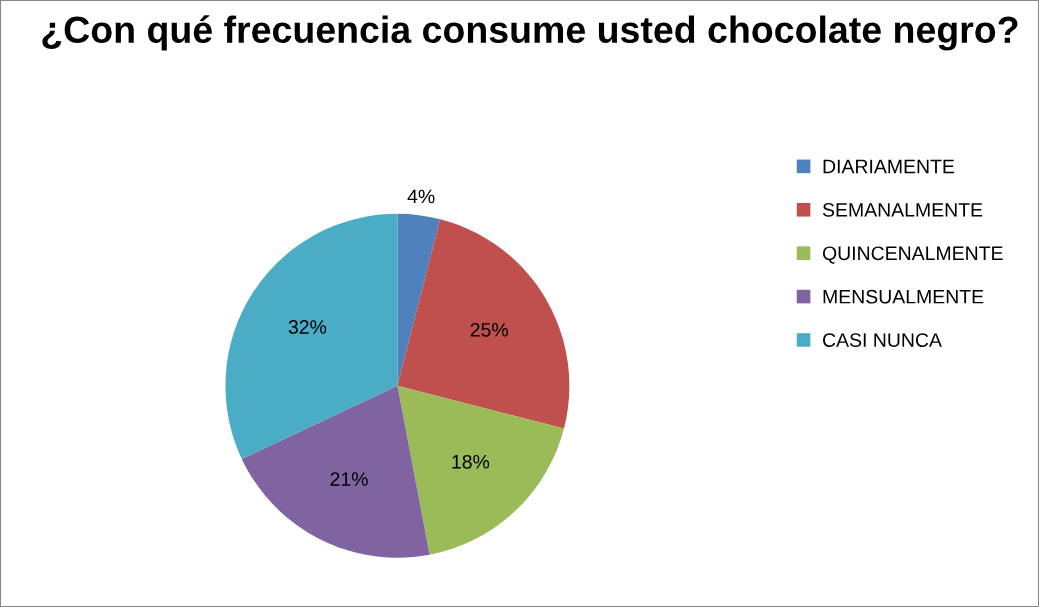  What do you see at coordinates (903, 296) in the screenshot?
I see `legend-label: MENSUALMENTE` at bounding box center [903, 296].